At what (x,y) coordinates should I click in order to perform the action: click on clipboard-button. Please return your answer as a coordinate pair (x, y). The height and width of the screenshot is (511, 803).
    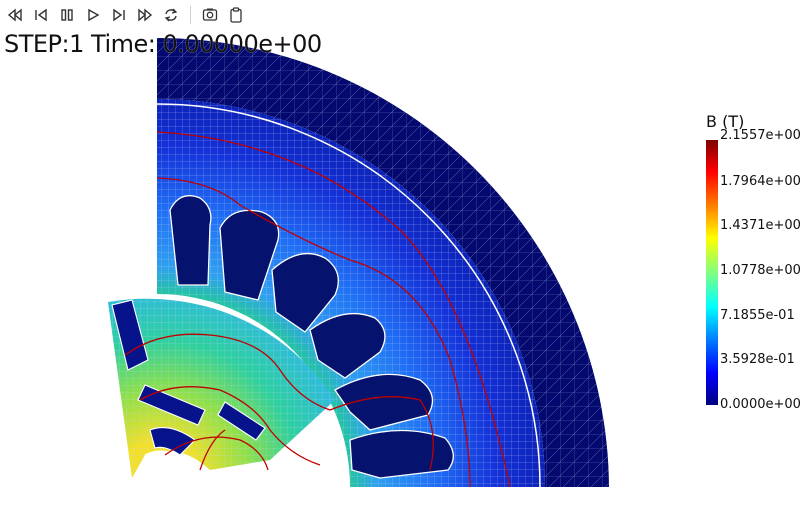
    Looking at the image, I should click on (236, 15).